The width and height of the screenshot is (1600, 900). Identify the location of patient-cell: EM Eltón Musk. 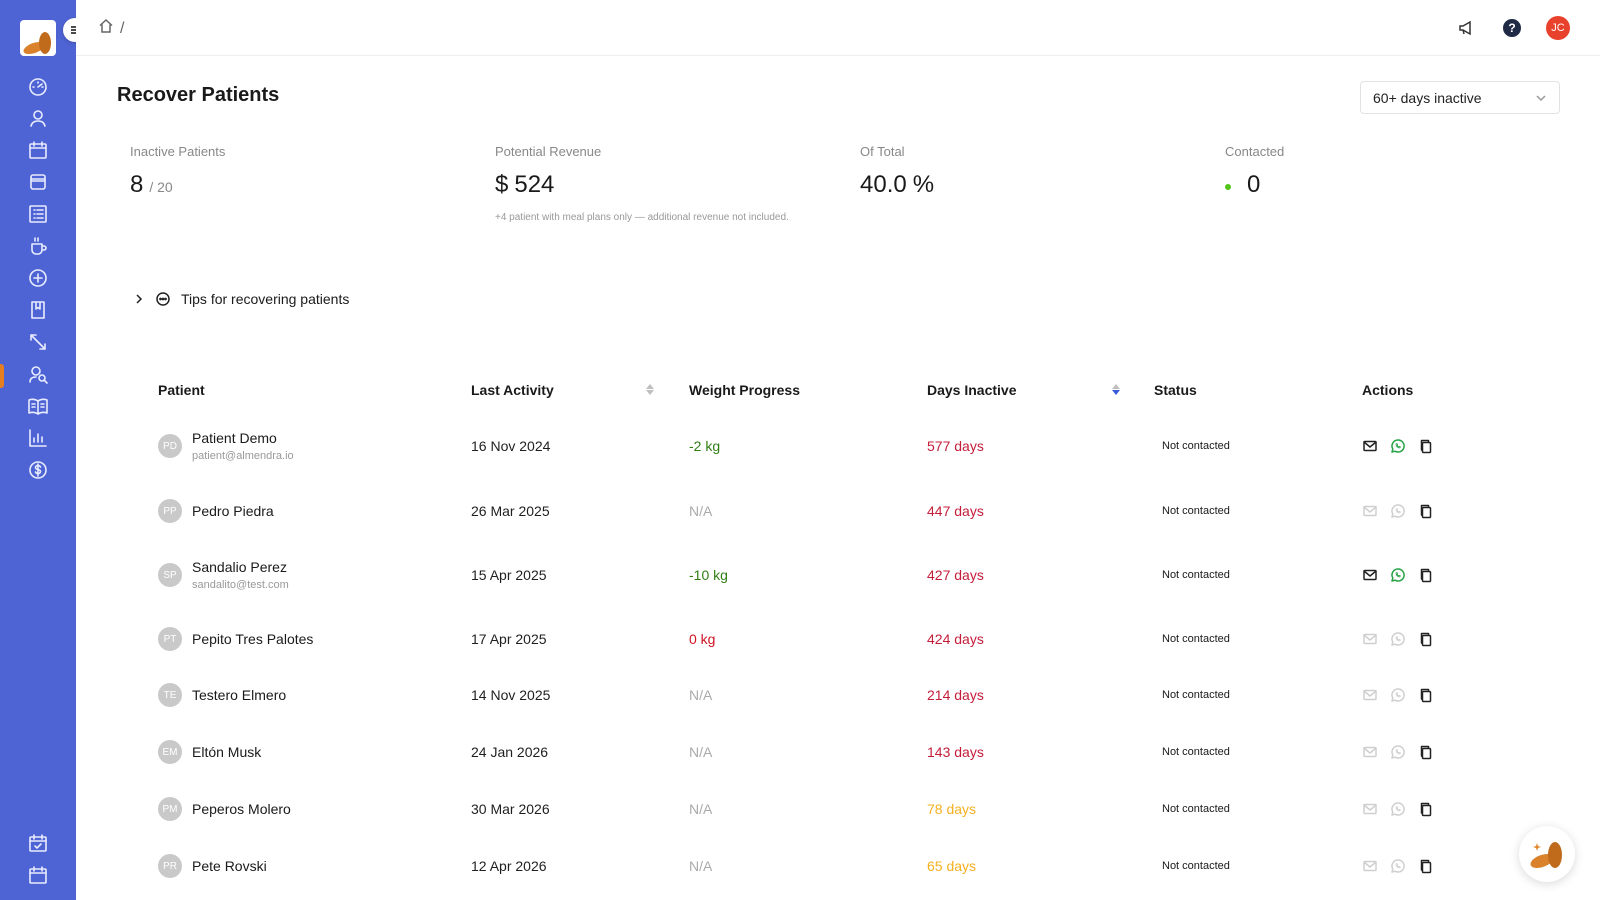
(209, 752).